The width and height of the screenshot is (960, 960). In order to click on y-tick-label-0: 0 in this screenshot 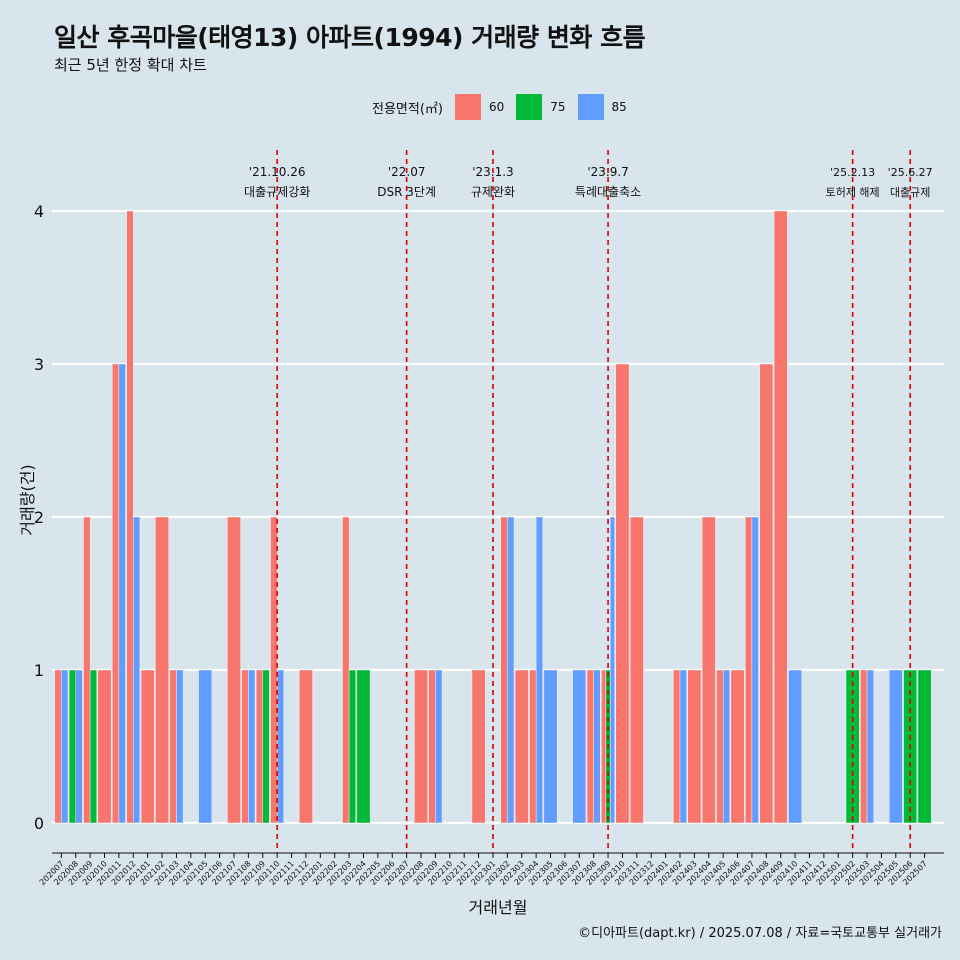, I will do `click(39, 823)`.